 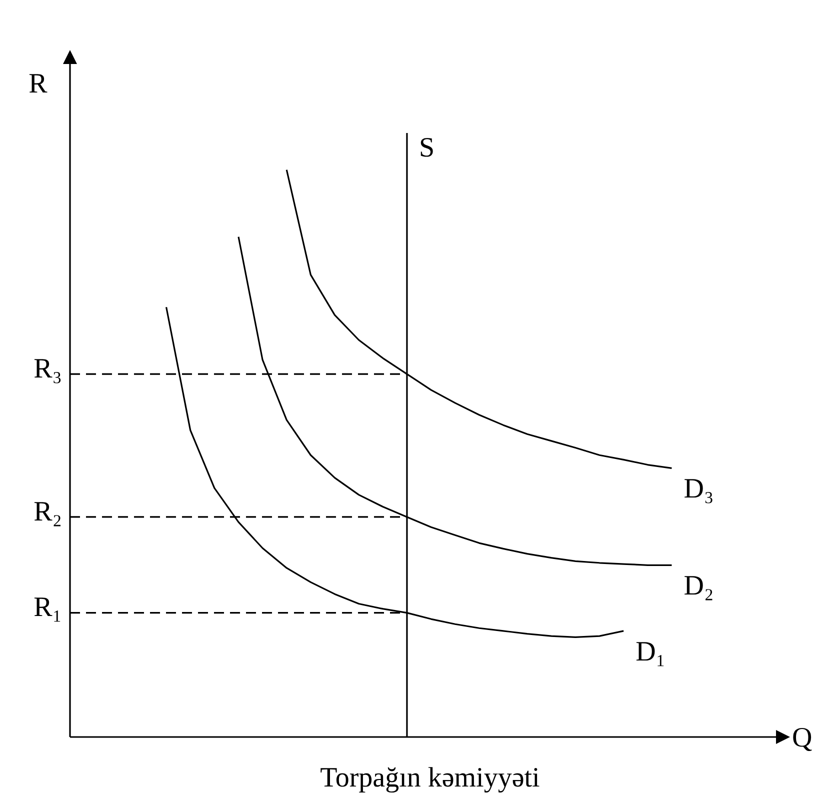 What do you see at coordinates (430, 778) in the screenshot?
I see `x-axis-title: Torpağın kəmiyyəti` at bounding box center [430, 778].